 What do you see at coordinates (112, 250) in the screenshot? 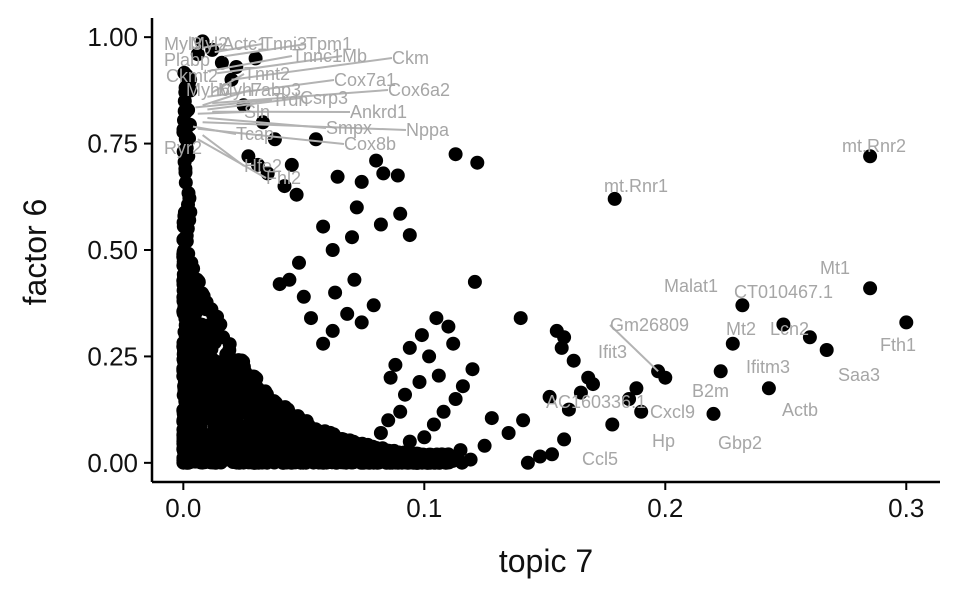
I see `y-tick-label: 0.50` at bounding box center [112, 250].